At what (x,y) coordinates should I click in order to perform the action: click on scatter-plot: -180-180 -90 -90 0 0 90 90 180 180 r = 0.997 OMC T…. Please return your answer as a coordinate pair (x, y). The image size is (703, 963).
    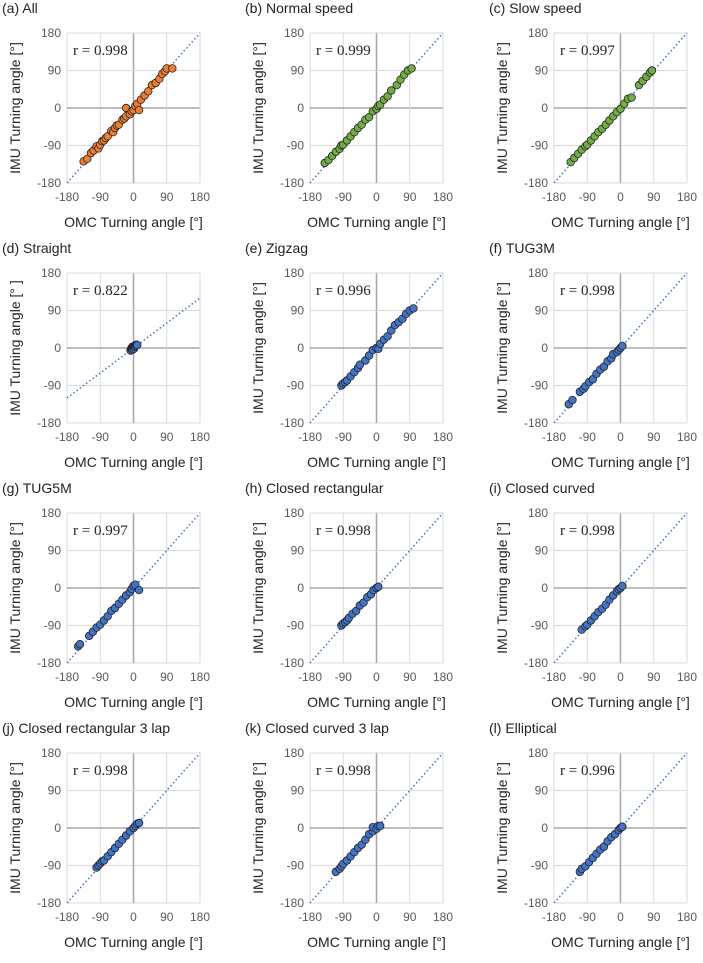
    Looking at the image, I should click on (595, 128).